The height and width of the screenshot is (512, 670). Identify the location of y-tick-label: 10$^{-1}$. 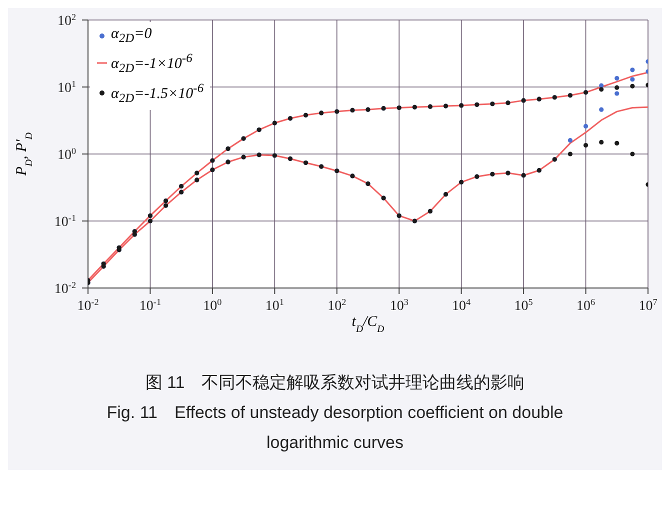
(65, 221).